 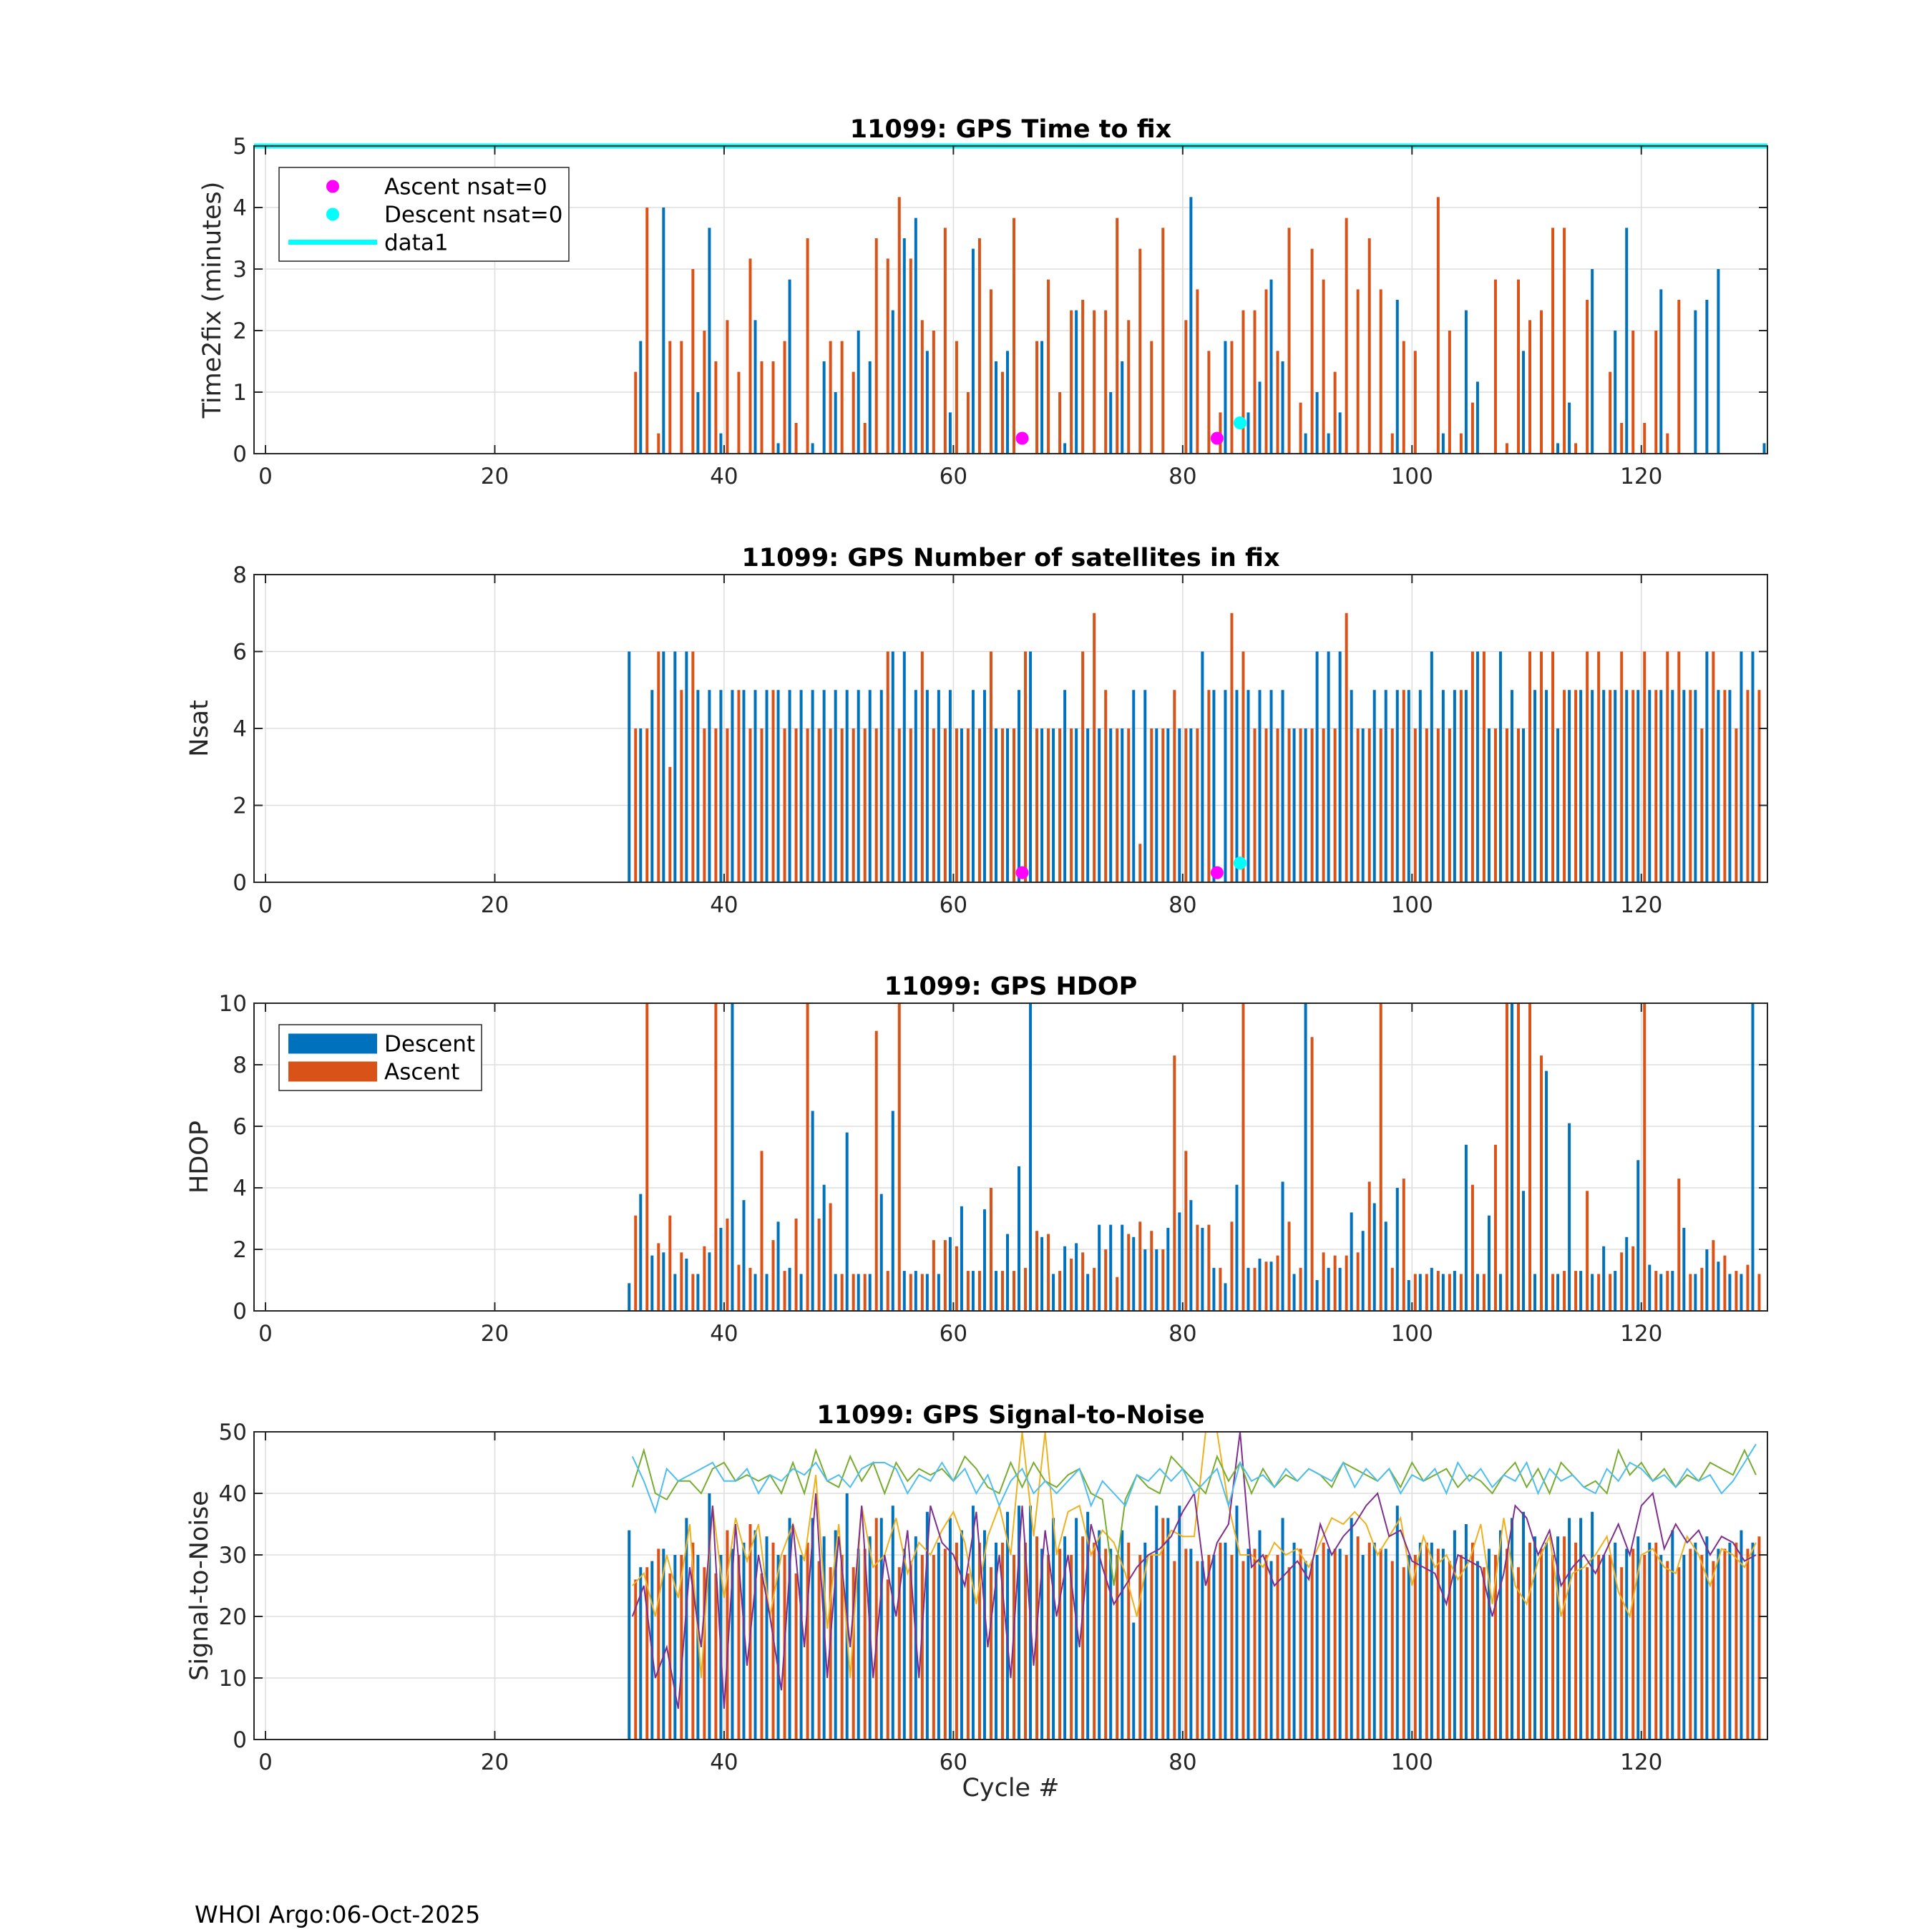 What do you see at coordinates (233, 1679) in the screenshot?
I see `y-tick-label: 10` at bounding box center [233, 1679].